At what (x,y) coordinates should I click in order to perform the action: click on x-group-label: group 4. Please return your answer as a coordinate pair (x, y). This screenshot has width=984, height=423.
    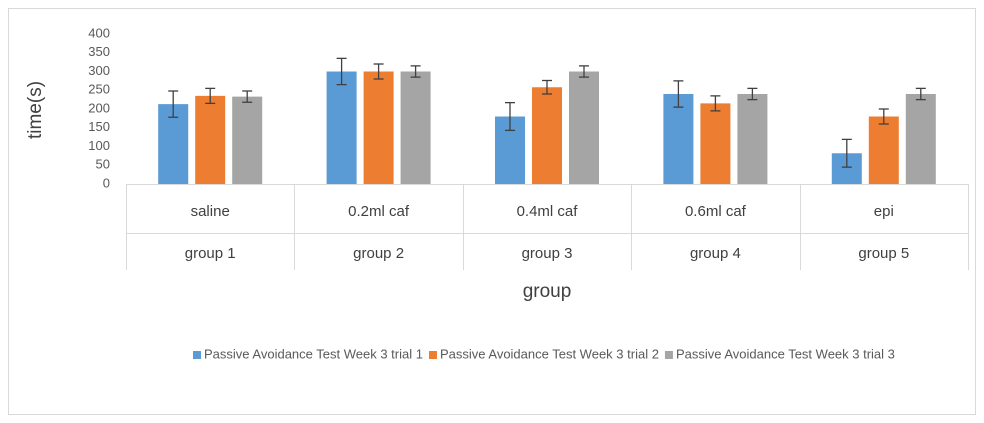
    Looking at the image, I should click on (715, 253).